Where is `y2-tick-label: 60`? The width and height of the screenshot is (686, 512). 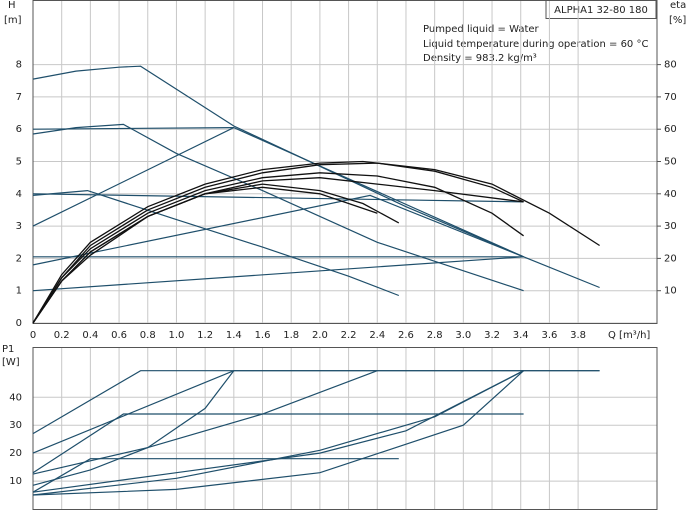
y2-tick-label: 60 is located at coordinates (670, 129).